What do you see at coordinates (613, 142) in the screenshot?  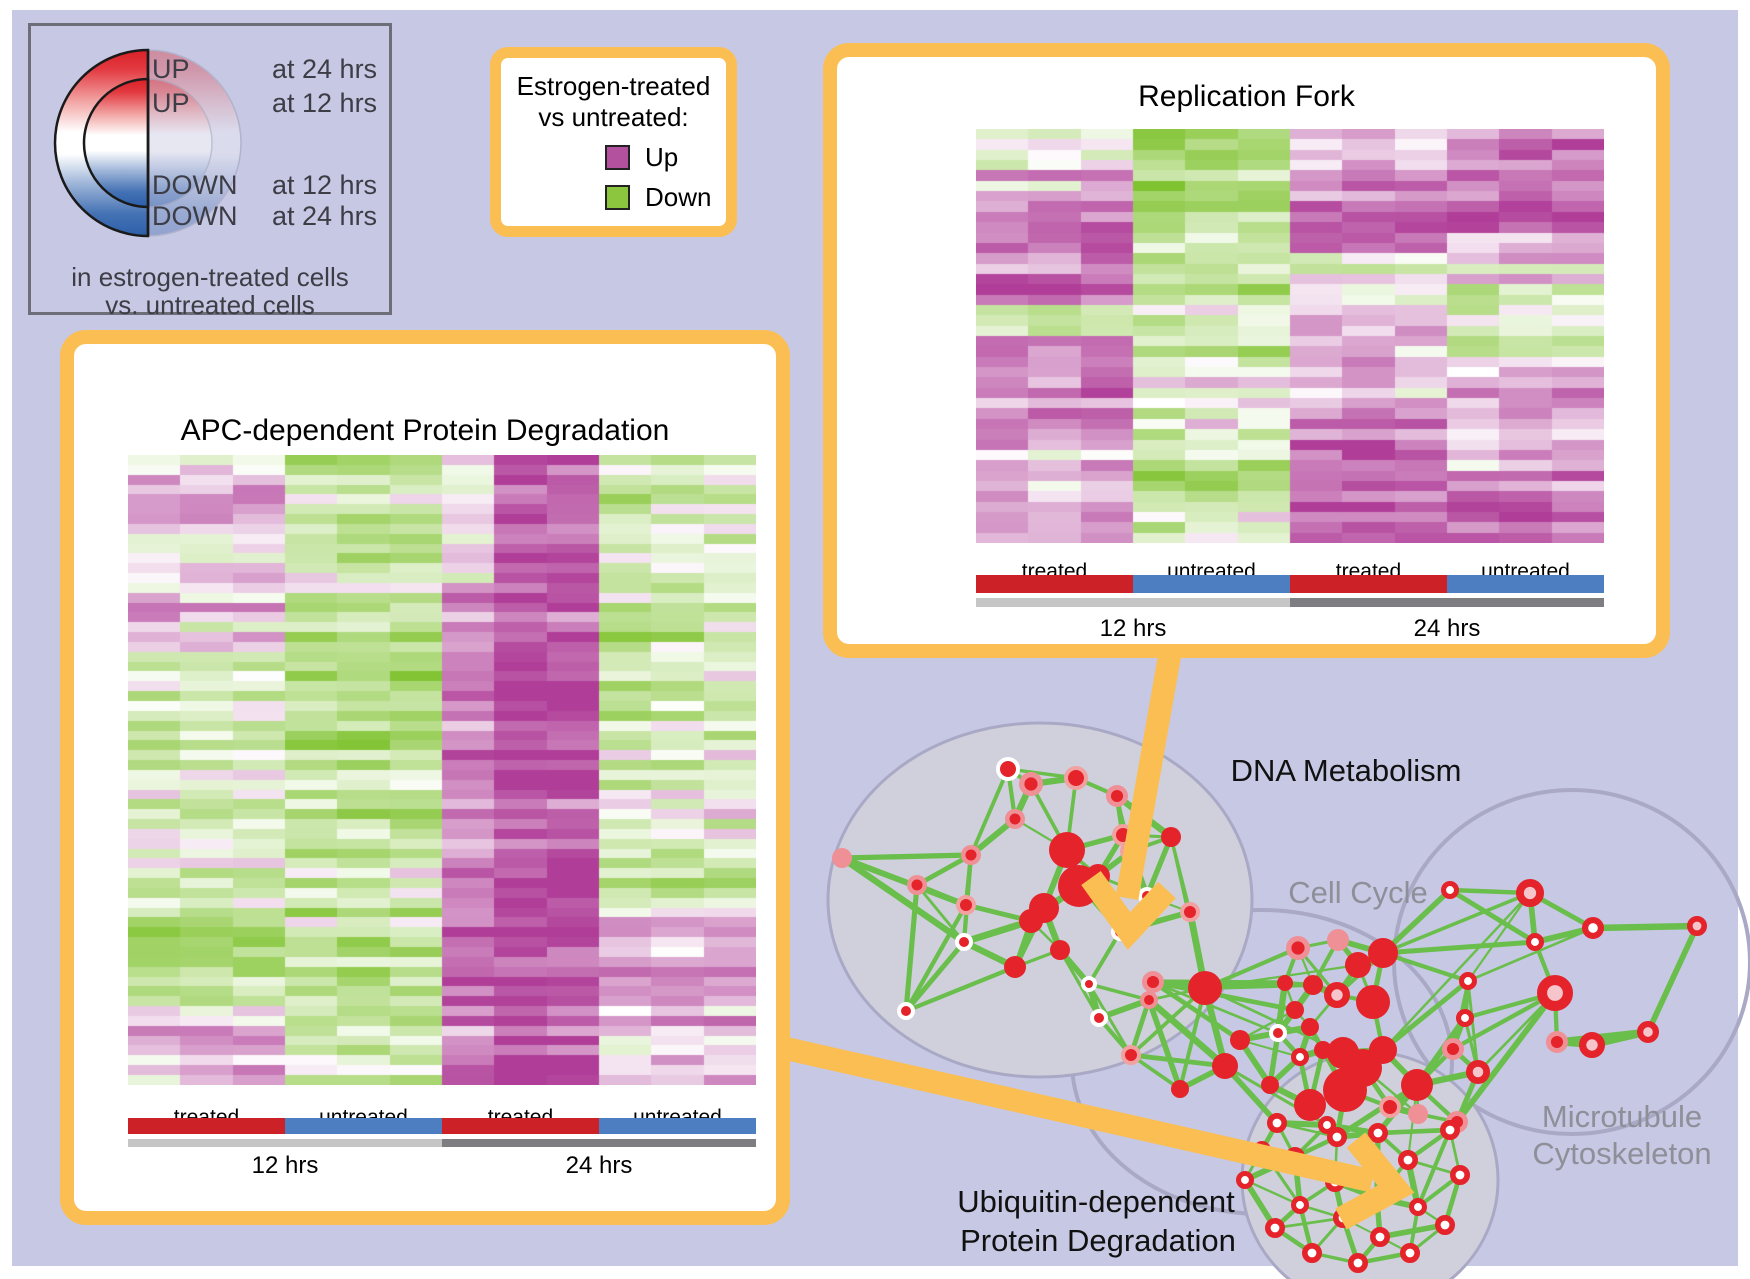 I see `estrogen-legend: Estrogen-treated vs untreated: Up Down` at bounding box center [613, 142].